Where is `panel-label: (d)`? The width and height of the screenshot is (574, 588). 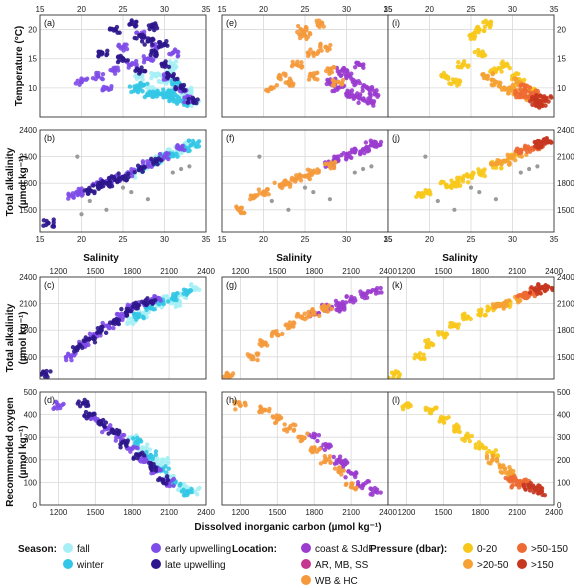 panel-label: (d) is located at coordinates (49, 400).